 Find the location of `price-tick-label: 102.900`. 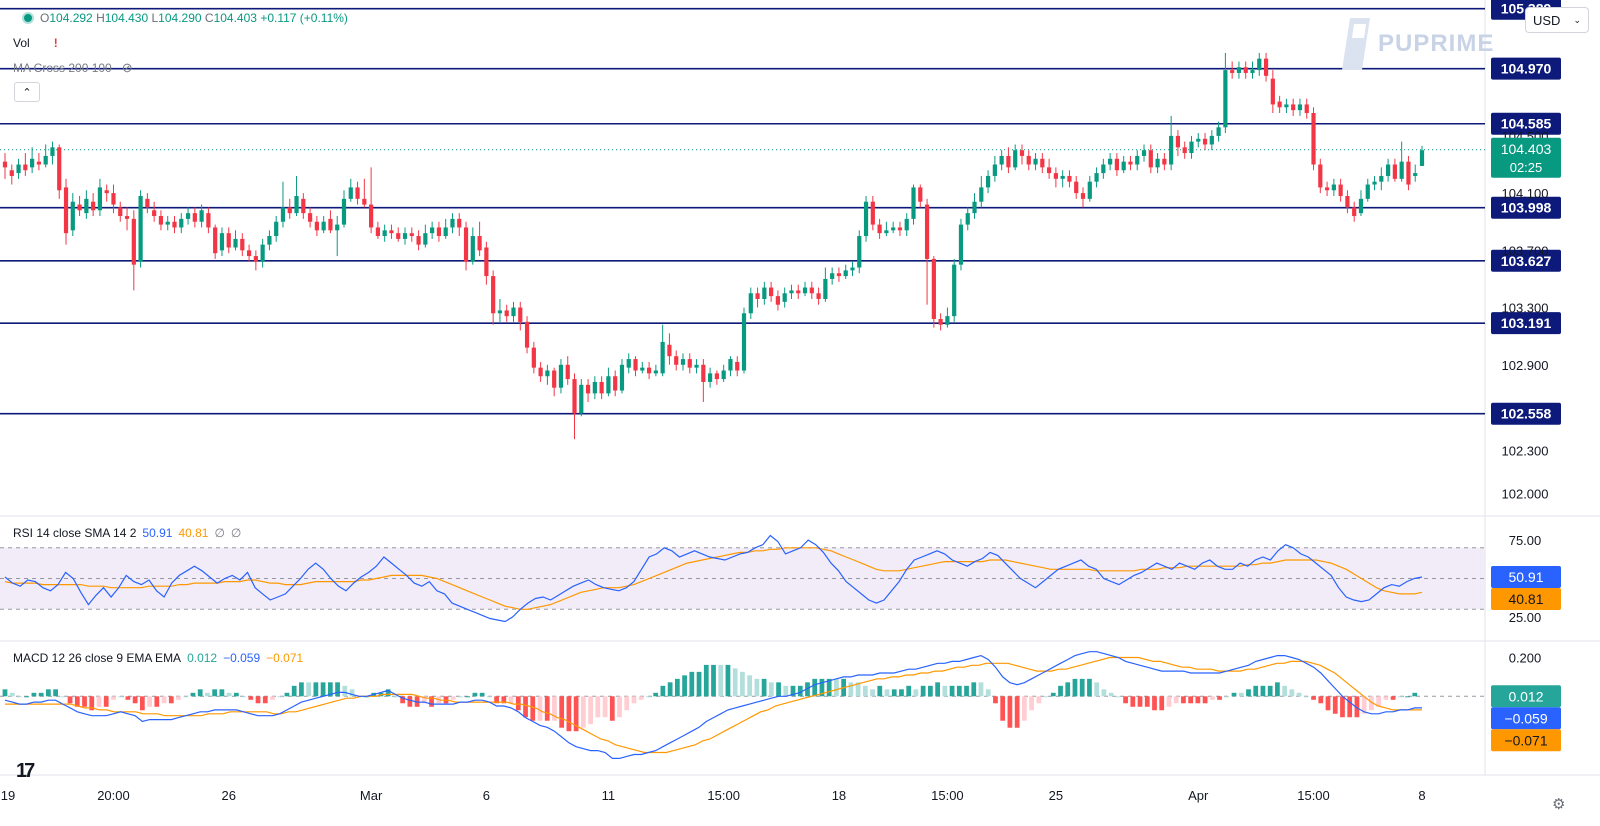

price-tick-label: 102.900 is located at coordinates (1525, 365).